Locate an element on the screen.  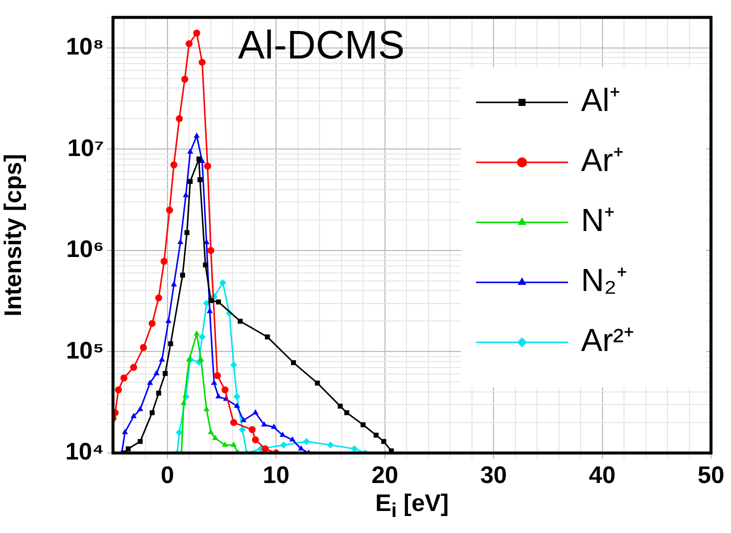
legend-label: Ar⁺ is located at coordinates (602, 160).